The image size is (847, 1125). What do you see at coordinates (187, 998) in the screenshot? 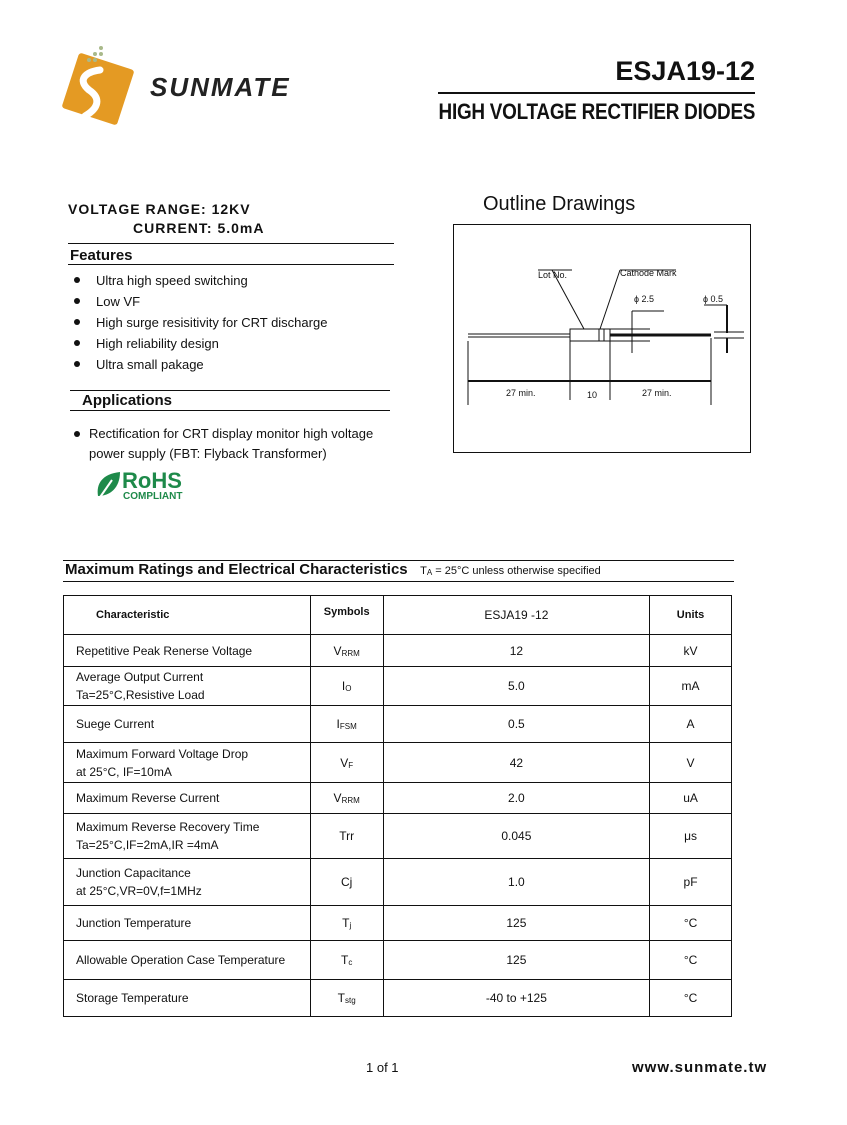
I see `characteristic-cell: Storage Temperature` at bounding box center [187, 998].